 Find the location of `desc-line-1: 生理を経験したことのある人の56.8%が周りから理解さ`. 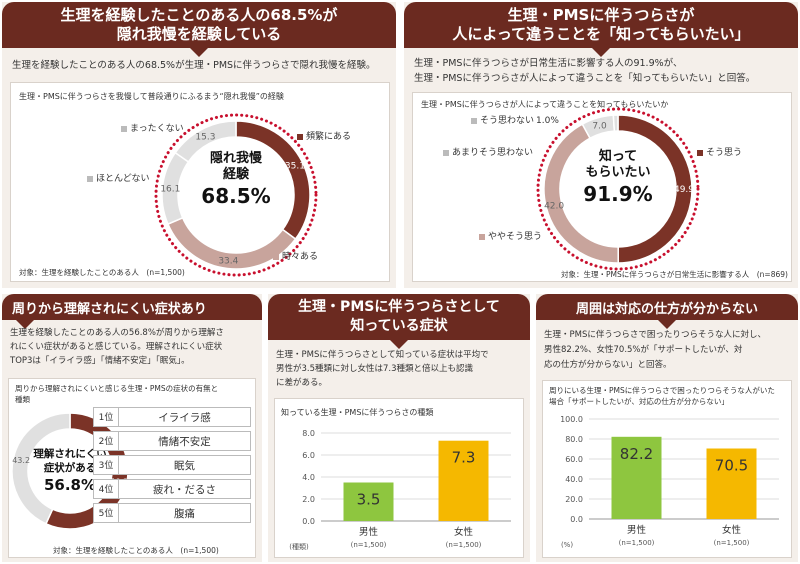

desc-line-1: 生理を経験したことのある人の56.8%が周りから理解さ is located at coordinates (117, 333).